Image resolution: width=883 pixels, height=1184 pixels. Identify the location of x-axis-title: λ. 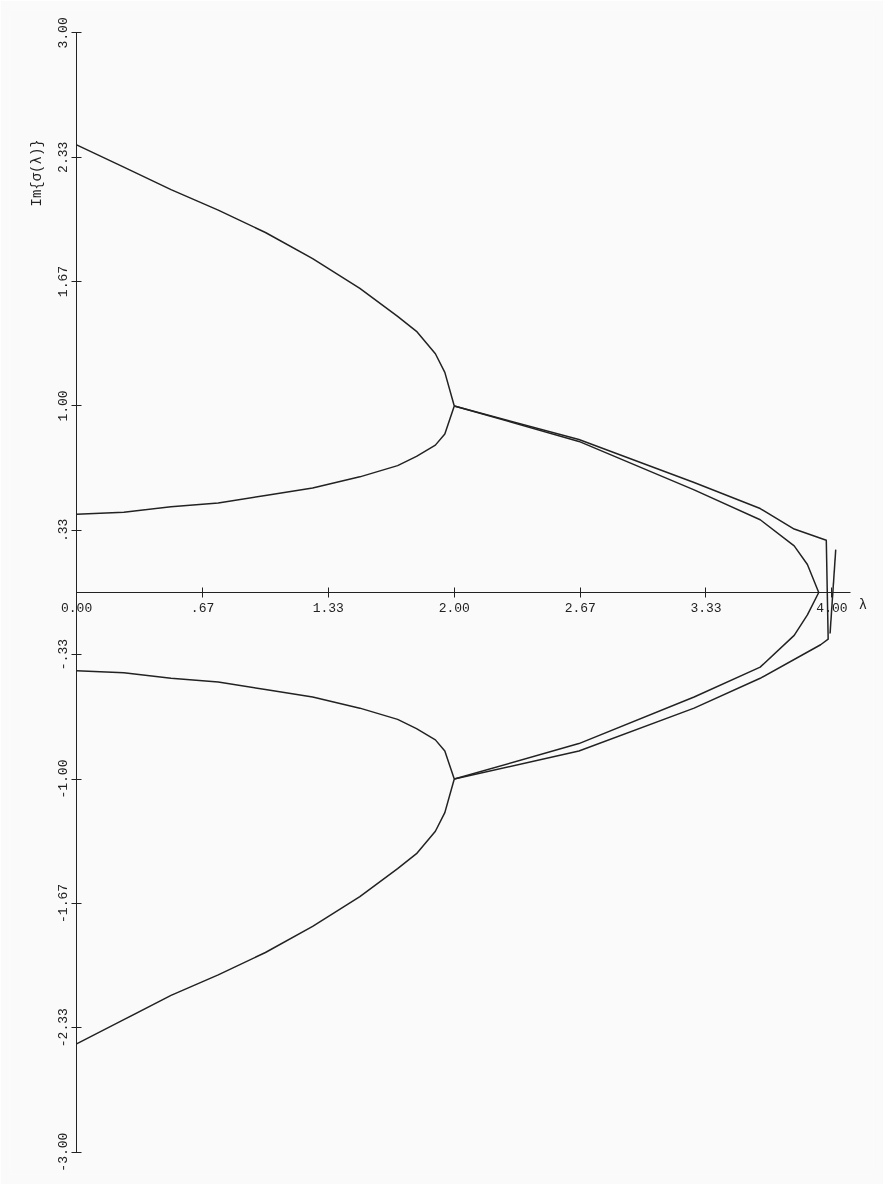
(863, 604).